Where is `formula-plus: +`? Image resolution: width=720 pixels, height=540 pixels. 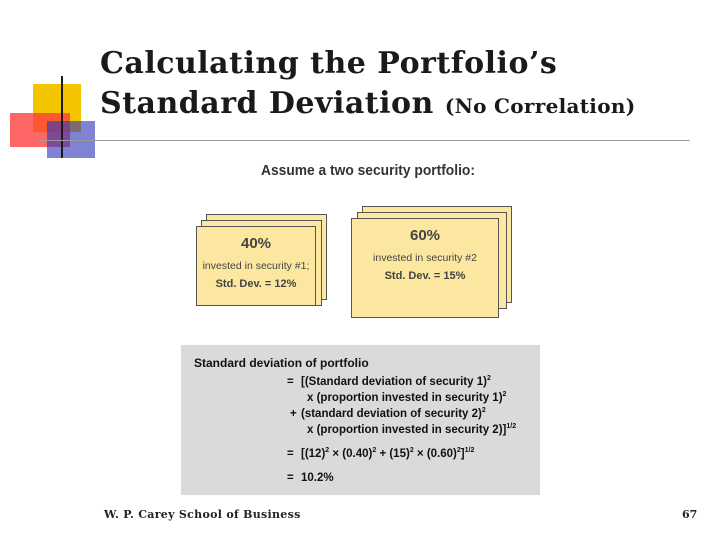 formula-plus: + is located at coordinates (293, 414).